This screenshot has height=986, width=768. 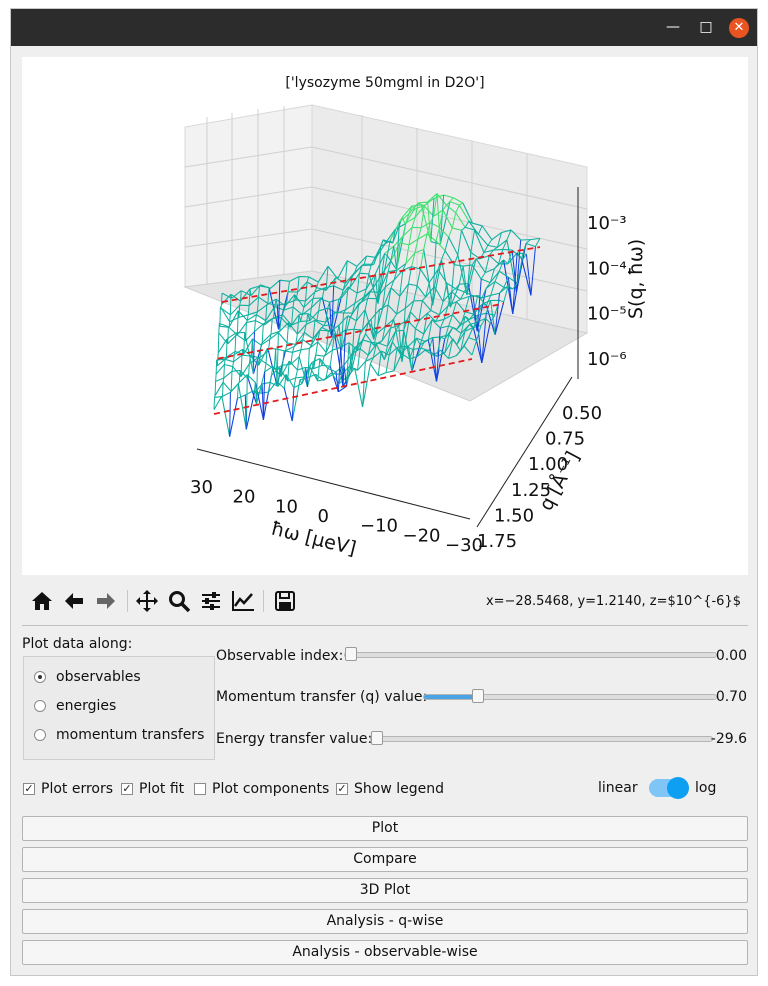 What do you see at coordinates (119, 735) in the screenshot?
I see `radio-momentum-transfers: momentum transfers` at bounding box center [119, 735].